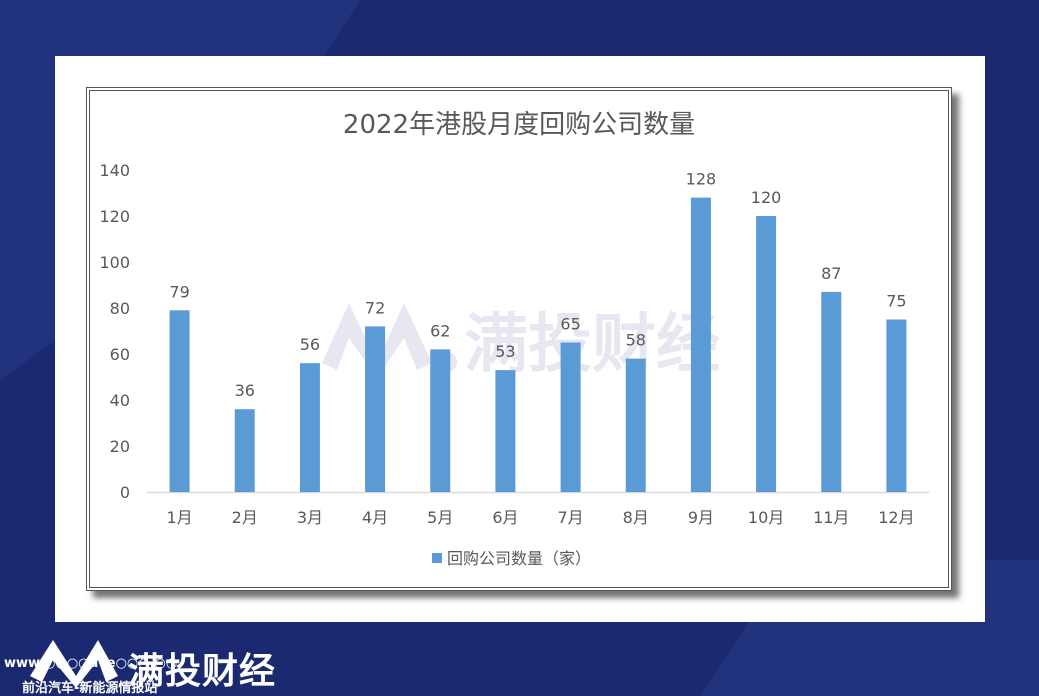  I want to click on bar-data-label: 62, so click(440, 330).